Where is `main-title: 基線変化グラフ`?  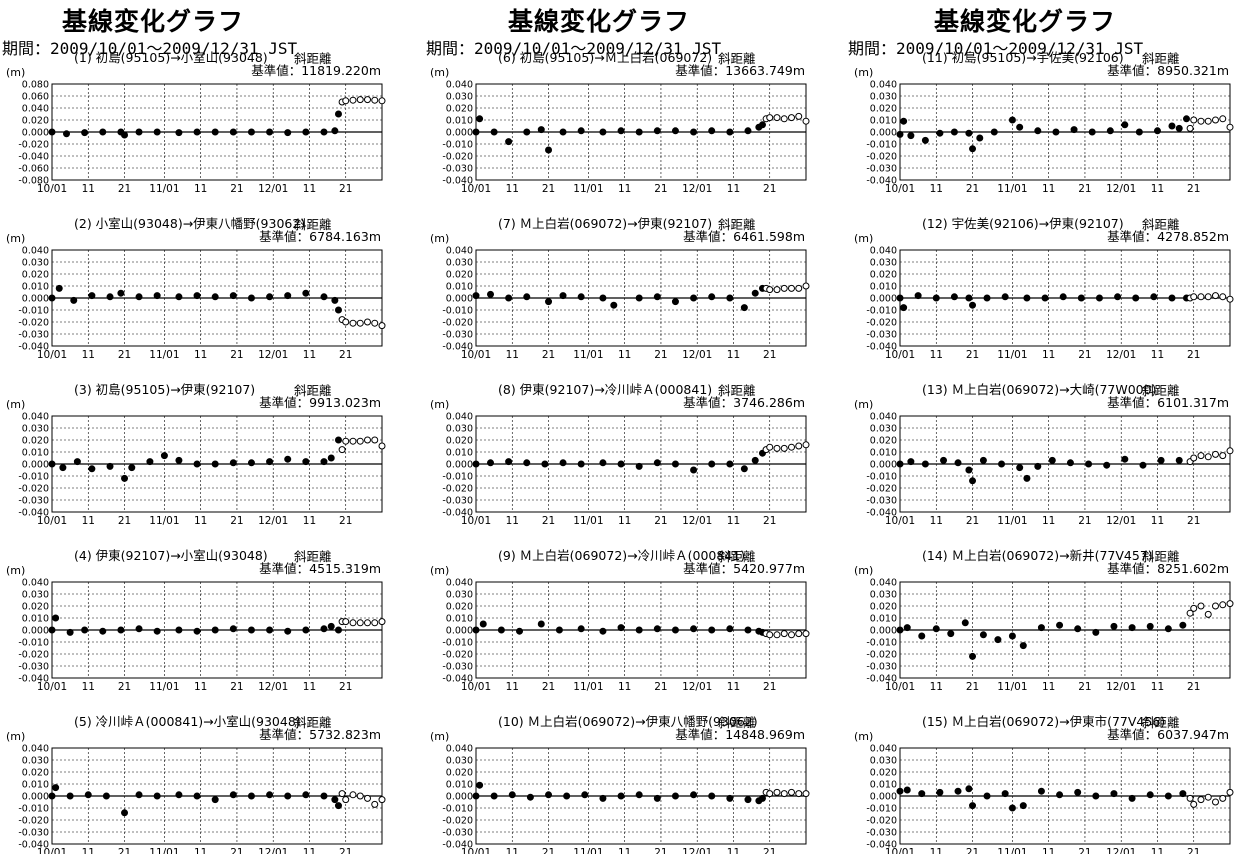 main-title: 基線変化グラフ is located at coordinates (599, 21).